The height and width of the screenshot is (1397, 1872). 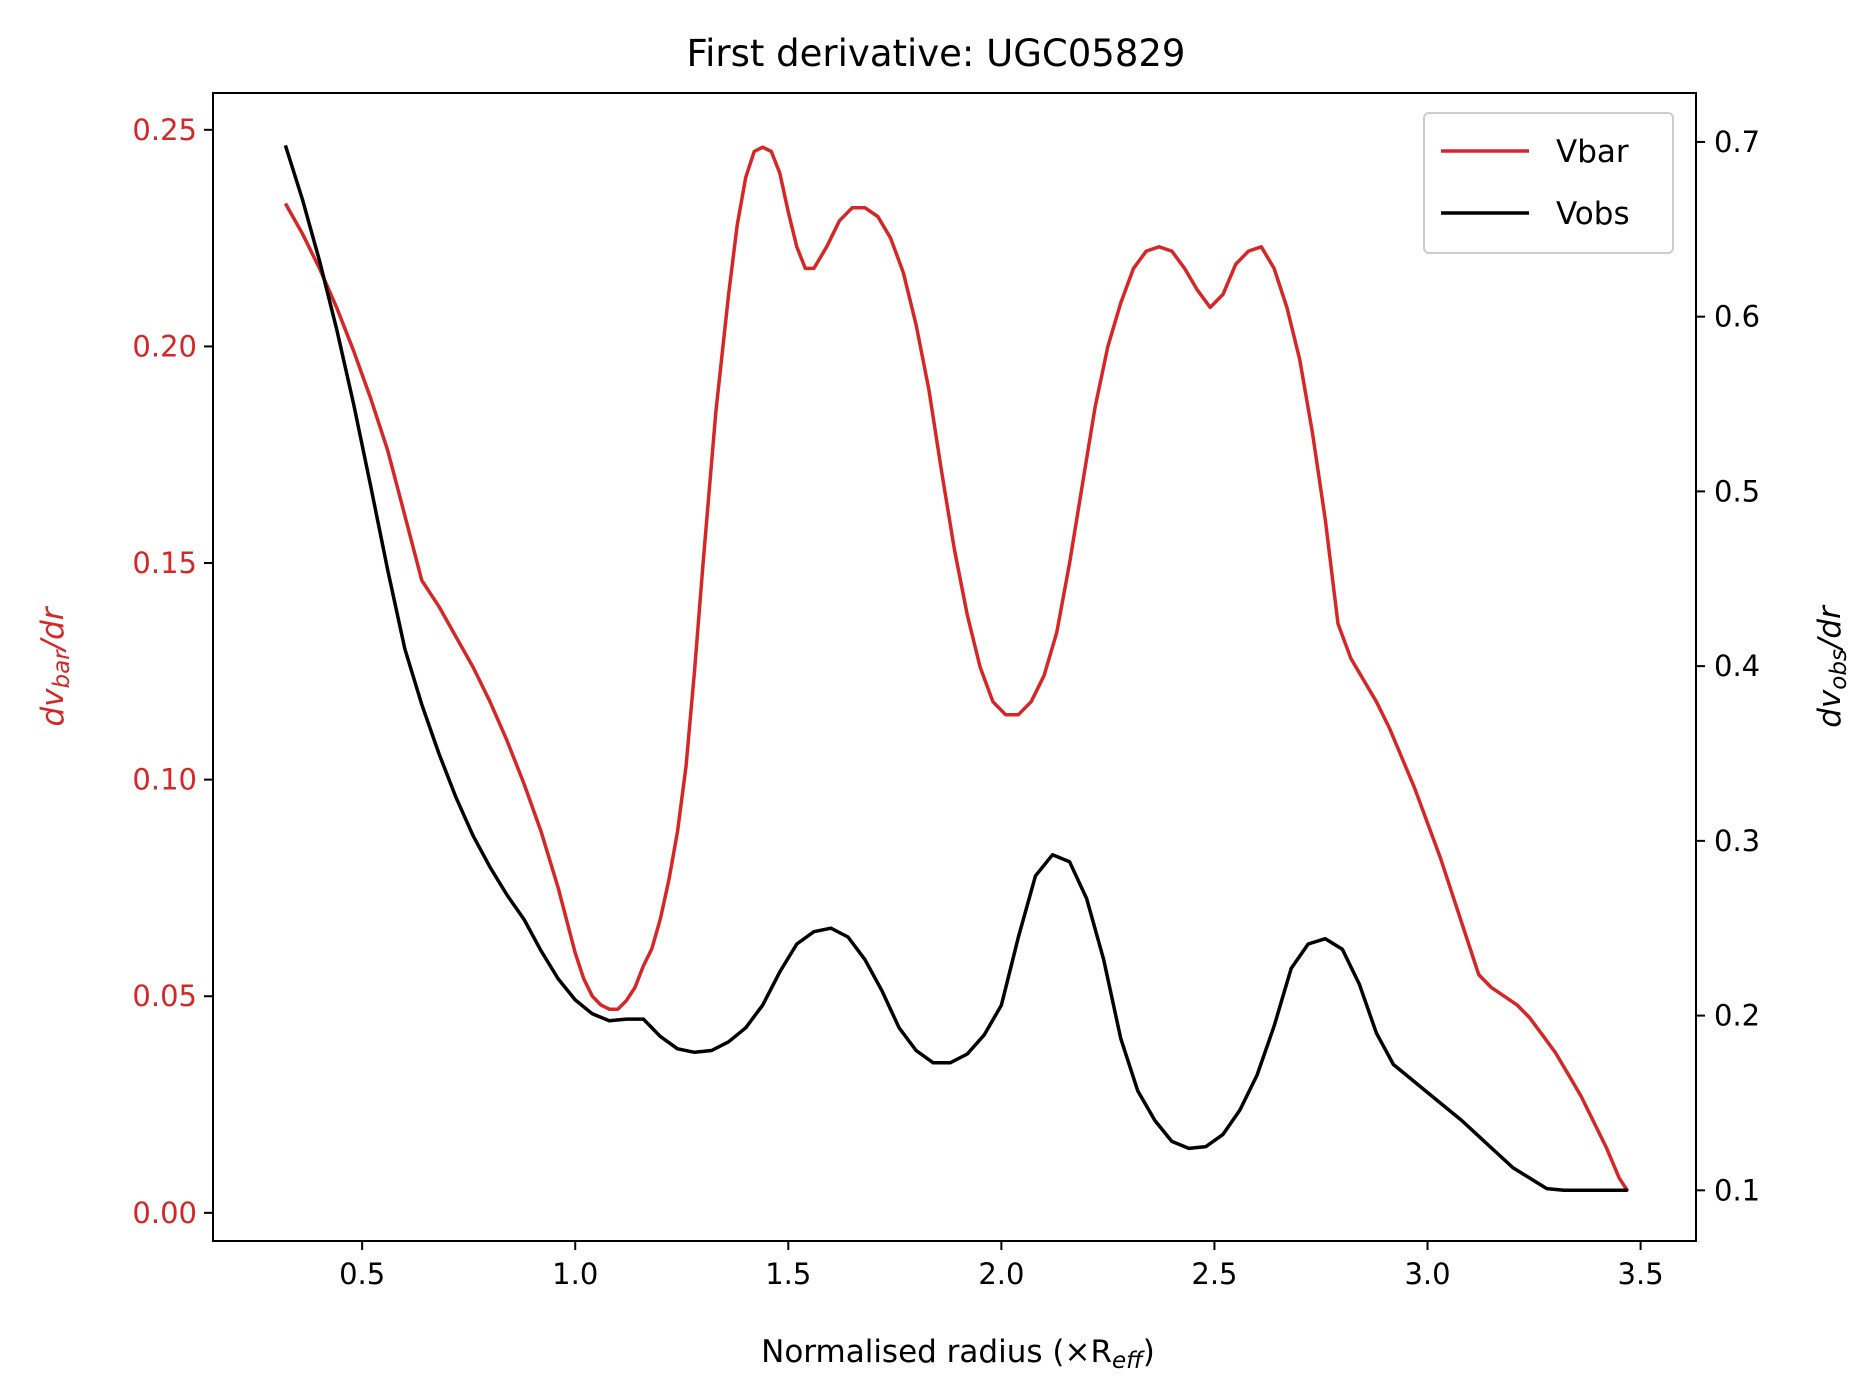 I want to click on right-y-tick-label: 0.2, so click(x=1737, y=1016).